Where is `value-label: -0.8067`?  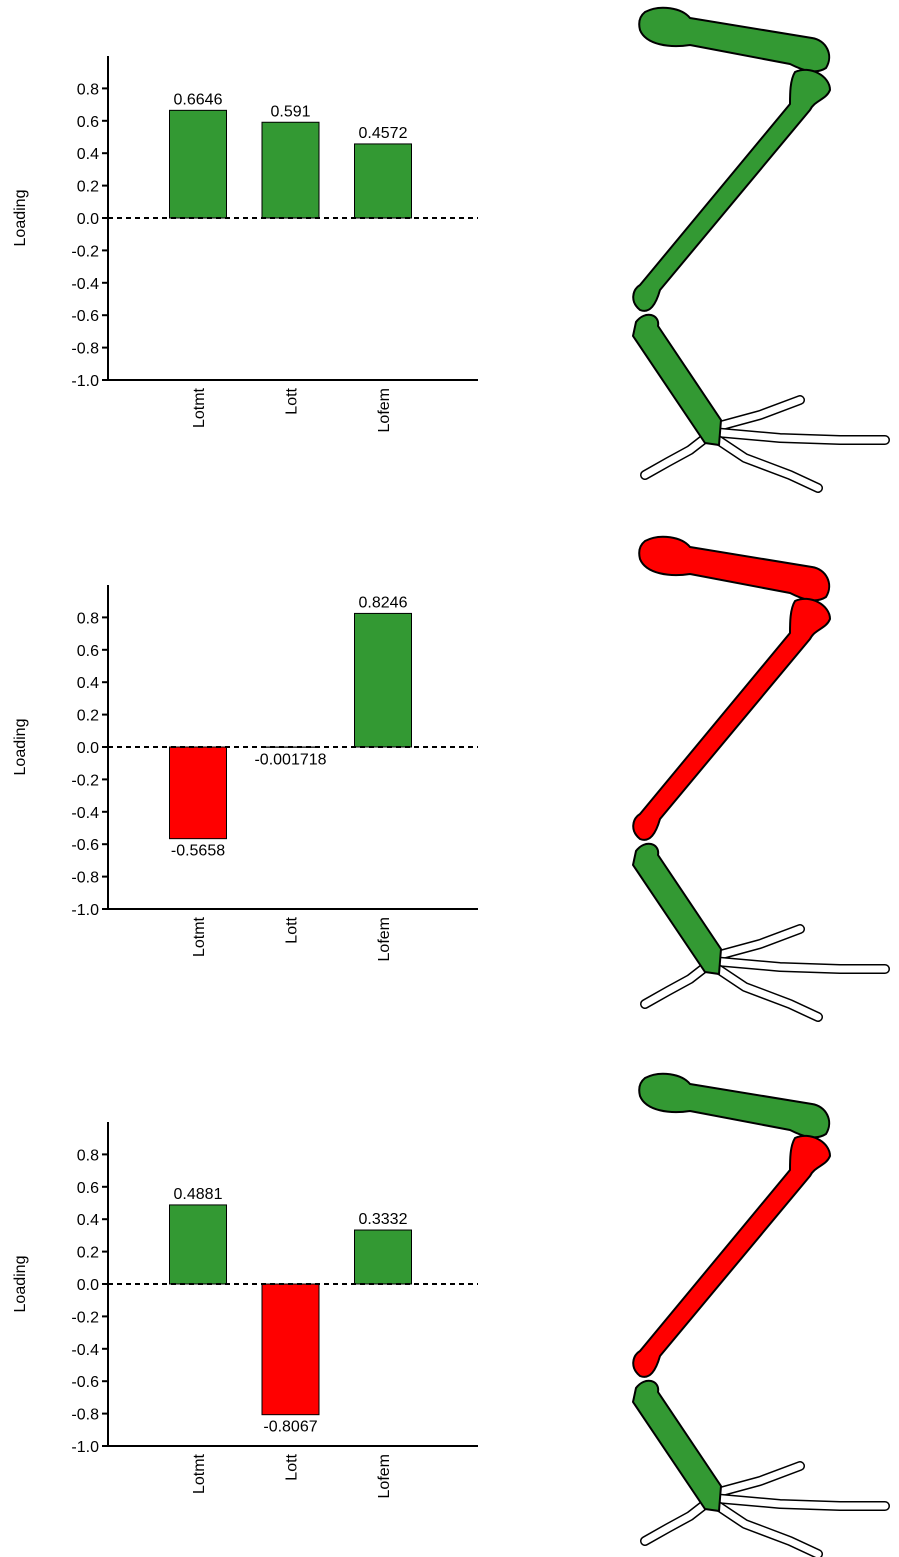
value-label: -0.8067 is located at coordinates (290, 1427).